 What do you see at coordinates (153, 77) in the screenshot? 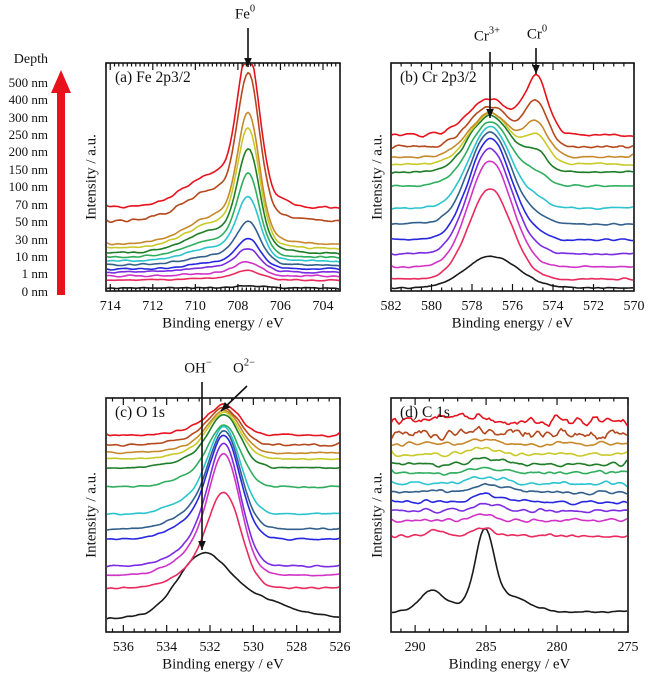
I see `panel-label-a: (a) Fe 2p3/2` at bounding box center [153, 77].